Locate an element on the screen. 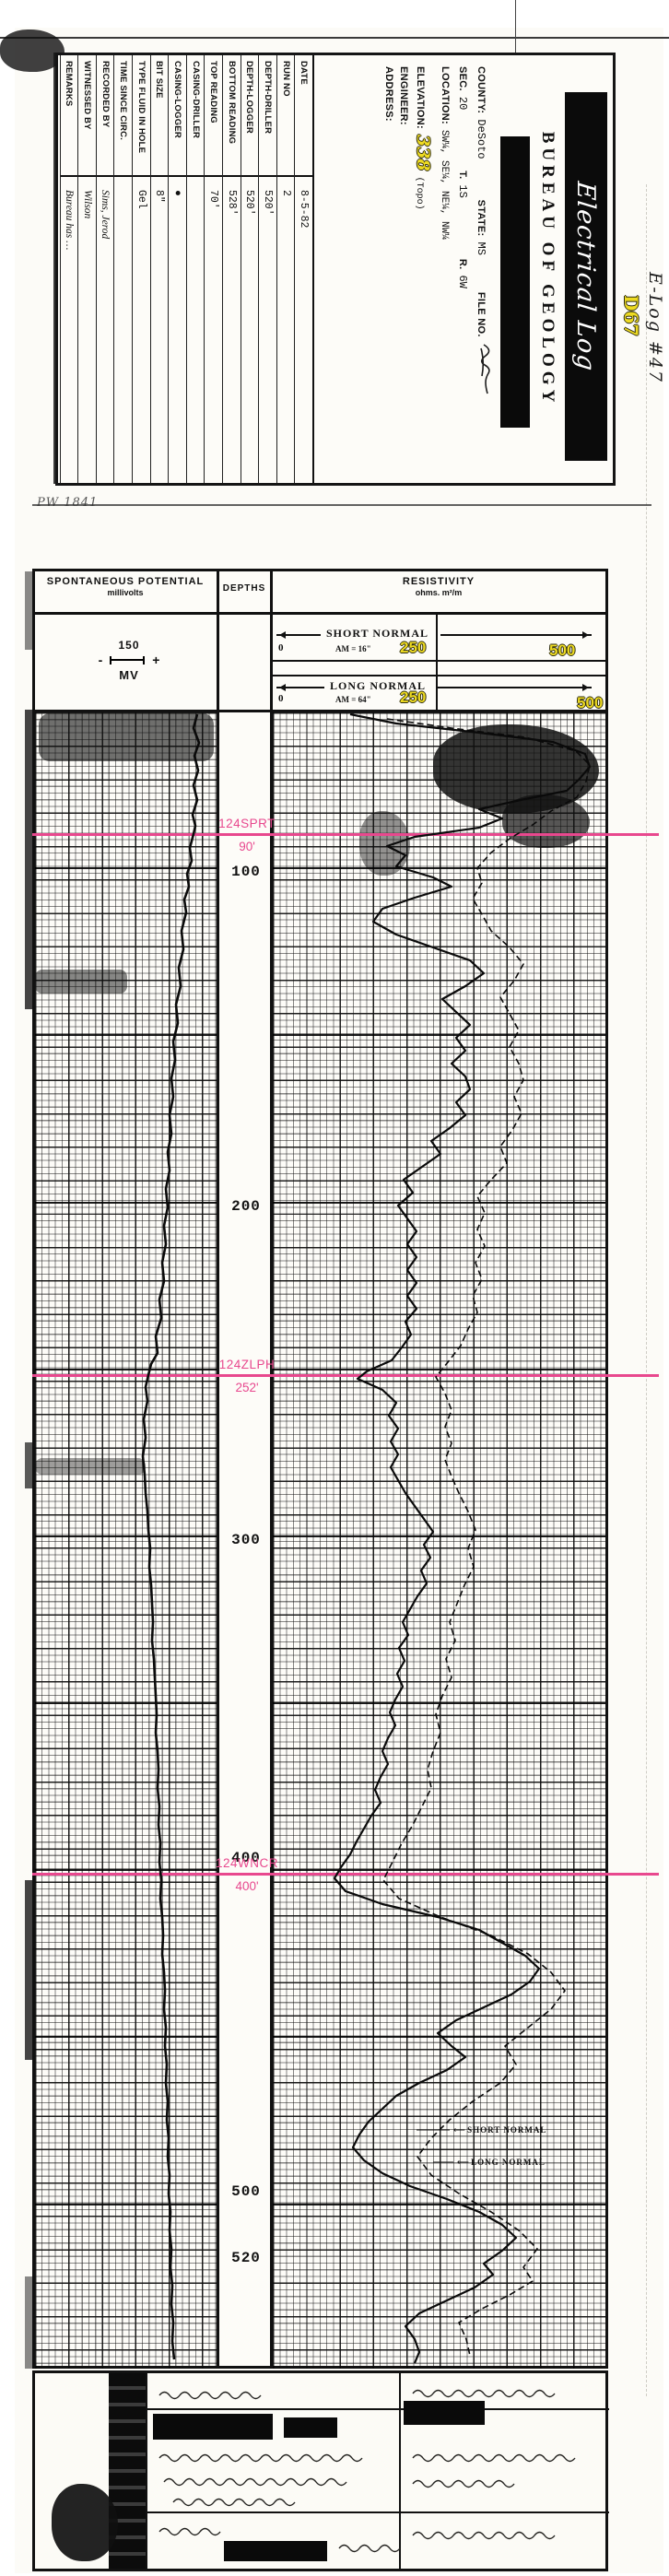  run-field-value: 2 is located at coordinates (286, 193).